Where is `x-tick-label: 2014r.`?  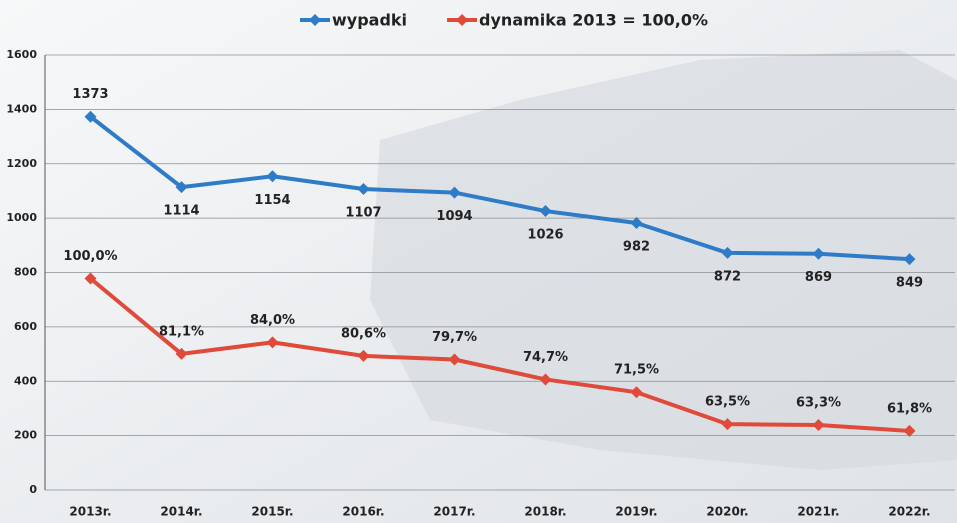
x-tick-label: 2014r. is located at coordinates (181, 512).